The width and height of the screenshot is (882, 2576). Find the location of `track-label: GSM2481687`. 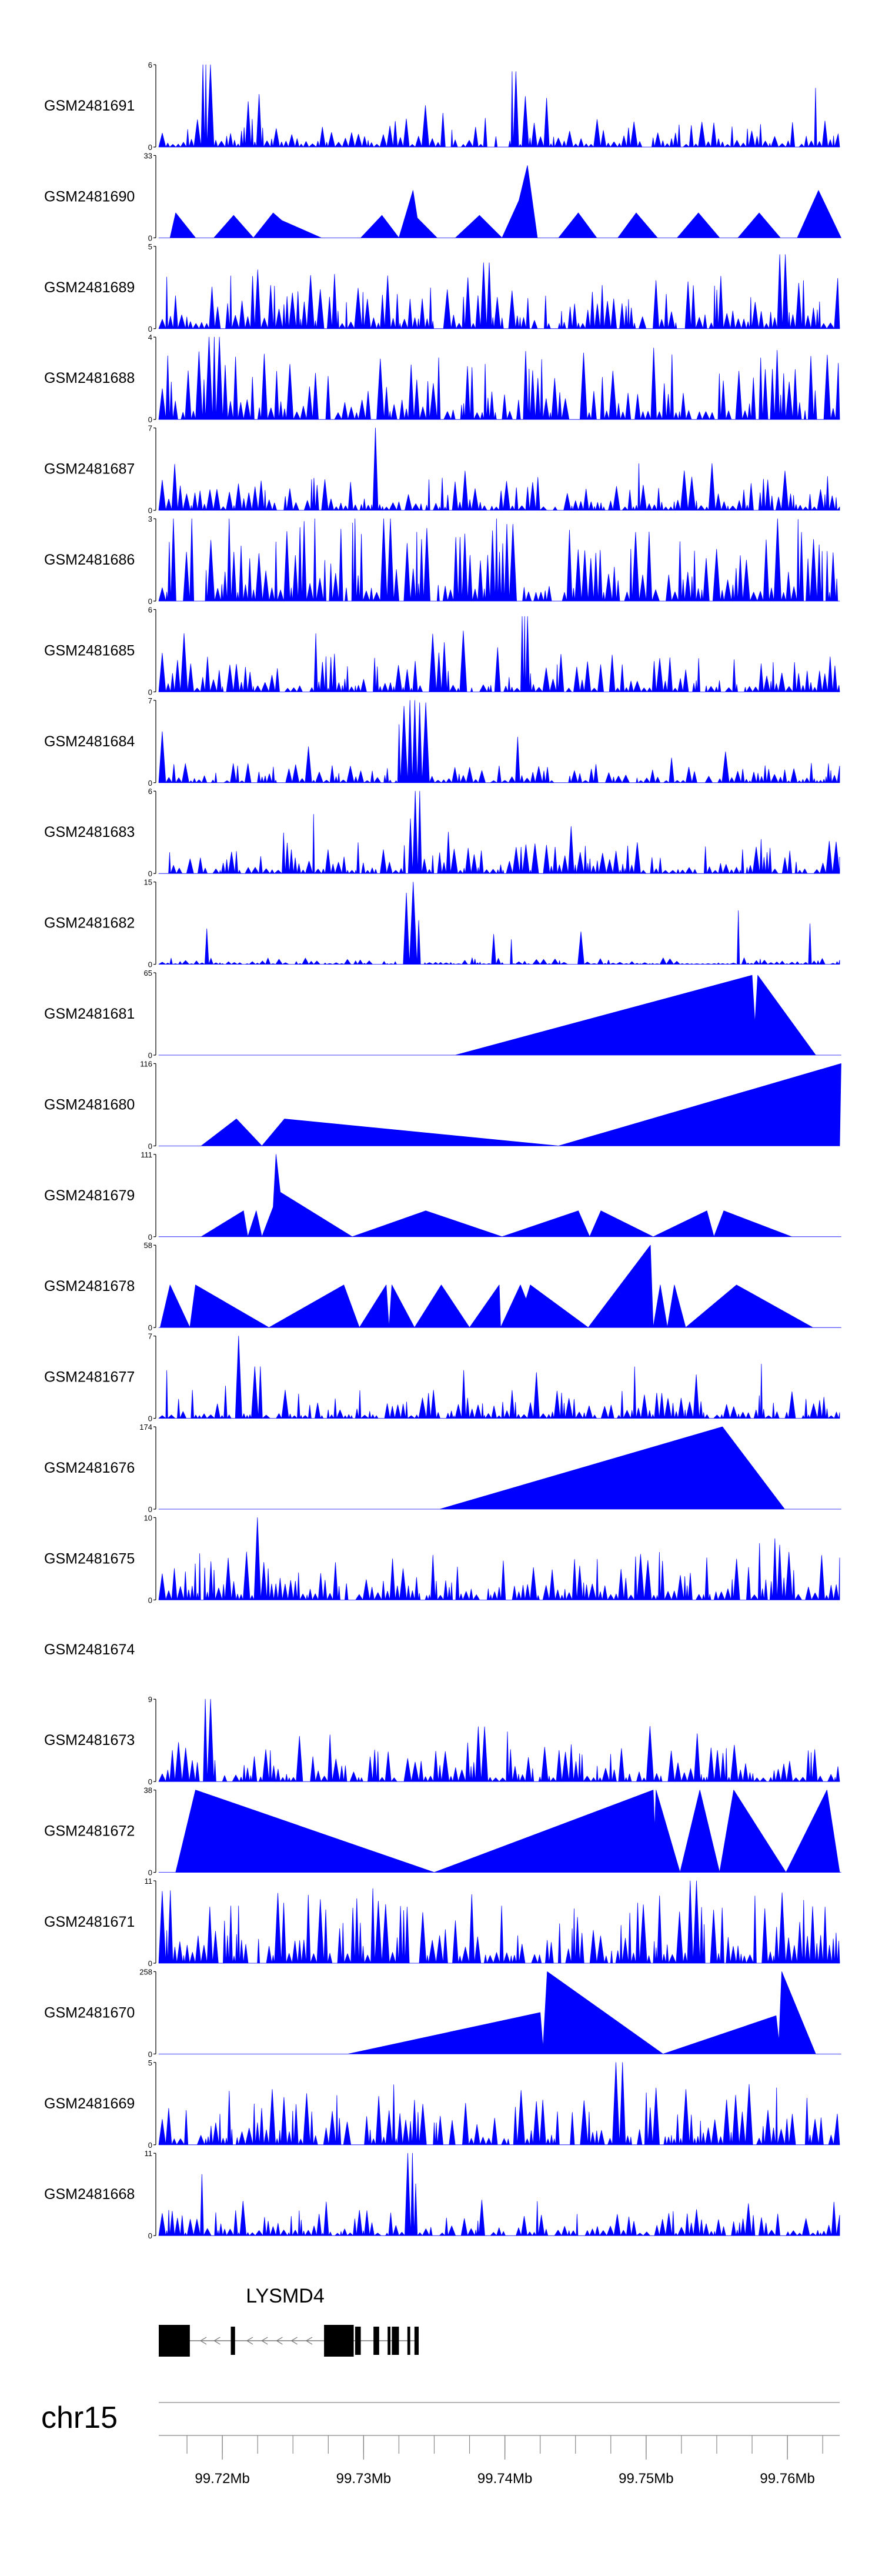

track-label: GSM2481687 is located at coordinates (89, 469).